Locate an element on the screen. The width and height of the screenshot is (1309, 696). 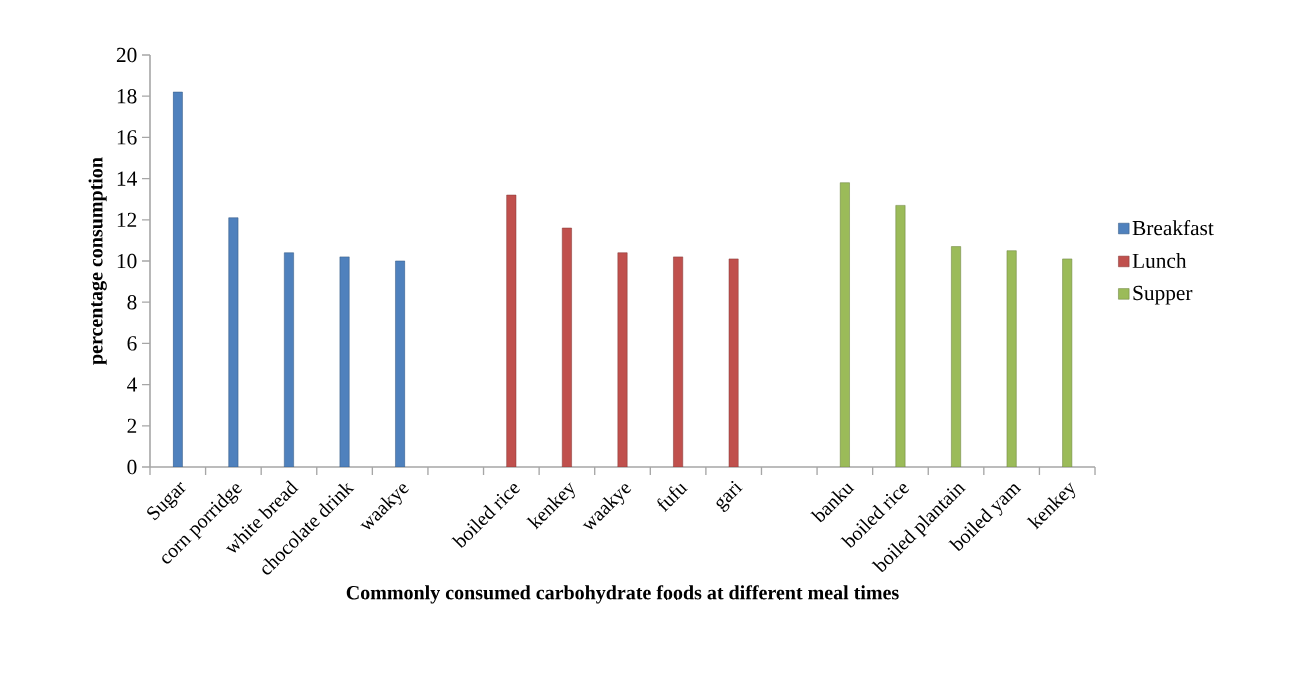
x-tick-label: gari is located at coordinates (729, 496).